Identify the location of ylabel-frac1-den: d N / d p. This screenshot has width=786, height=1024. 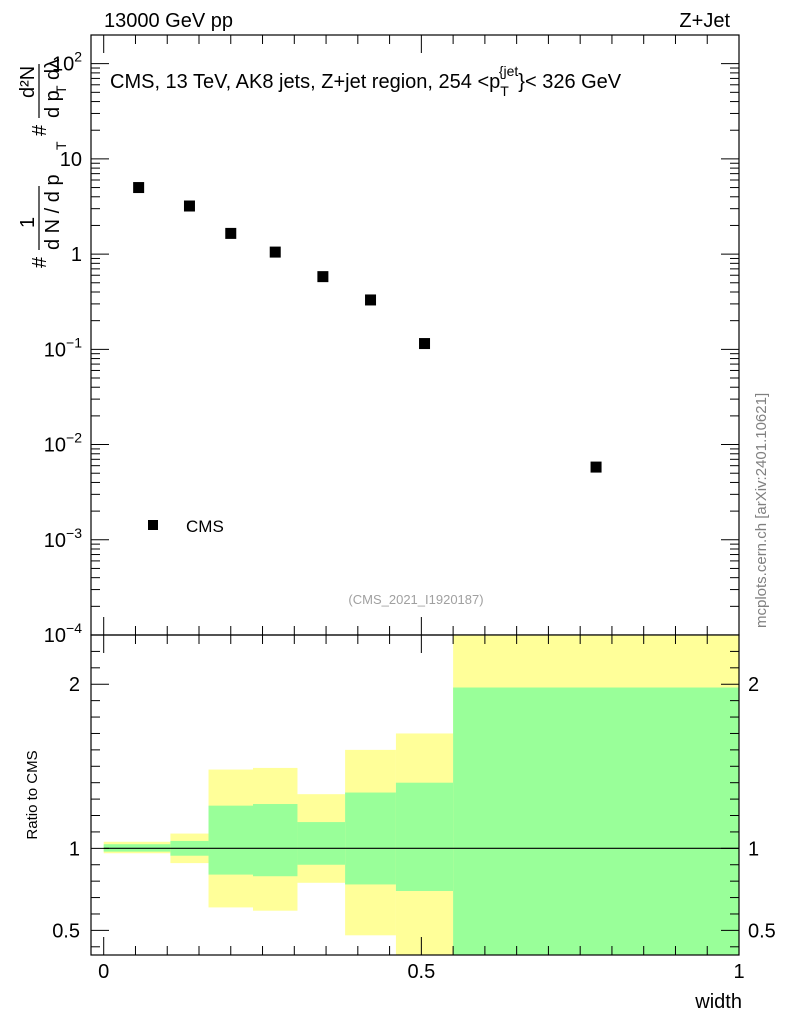
(53, 212).